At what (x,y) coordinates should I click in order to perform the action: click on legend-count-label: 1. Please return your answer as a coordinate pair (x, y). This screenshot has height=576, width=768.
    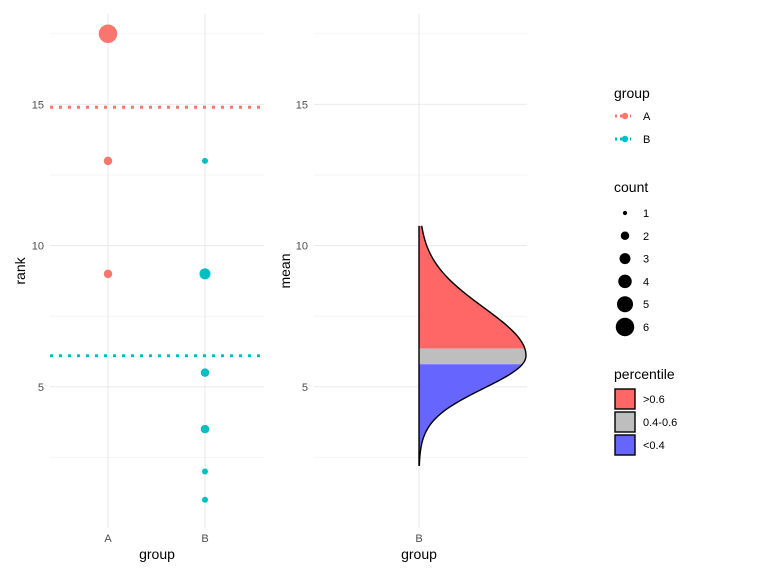
    Looking at the image, I should click on (646, 214).